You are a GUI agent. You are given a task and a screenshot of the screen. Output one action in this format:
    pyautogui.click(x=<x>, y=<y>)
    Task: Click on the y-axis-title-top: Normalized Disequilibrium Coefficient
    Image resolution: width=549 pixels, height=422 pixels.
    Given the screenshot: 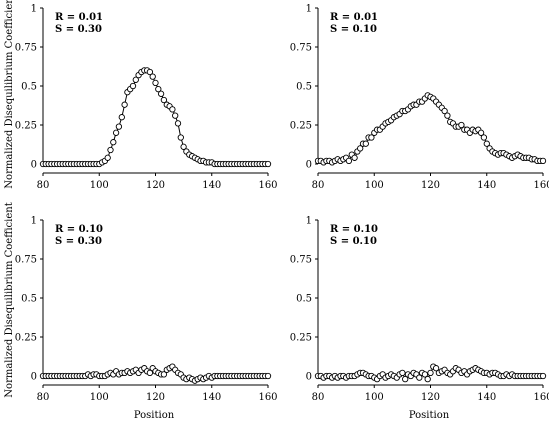 What is the action you would take?
    pyautogui.click(x=9, y=94)
    